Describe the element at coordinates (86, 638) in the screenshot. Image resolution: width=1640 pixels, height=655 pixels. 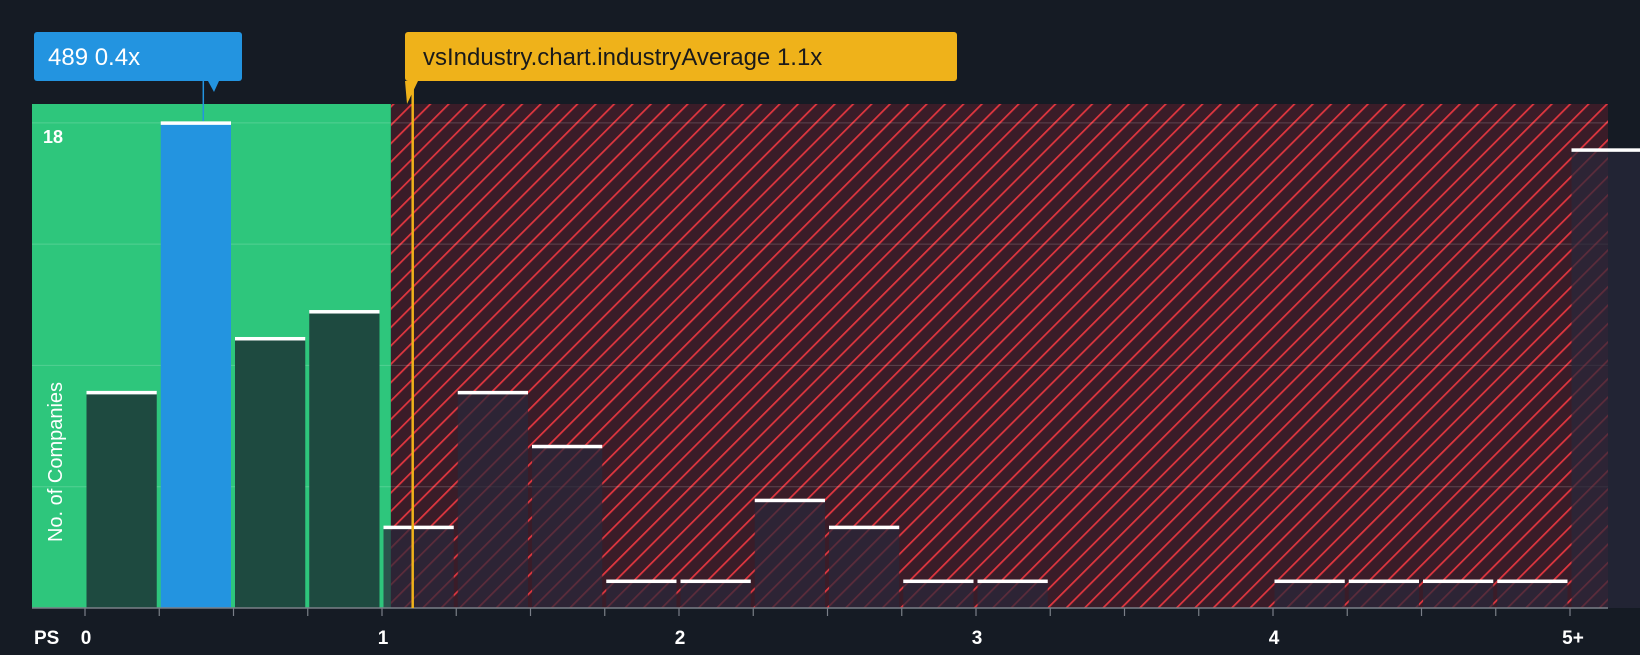
I see `x-tick-label: 0` at that location.